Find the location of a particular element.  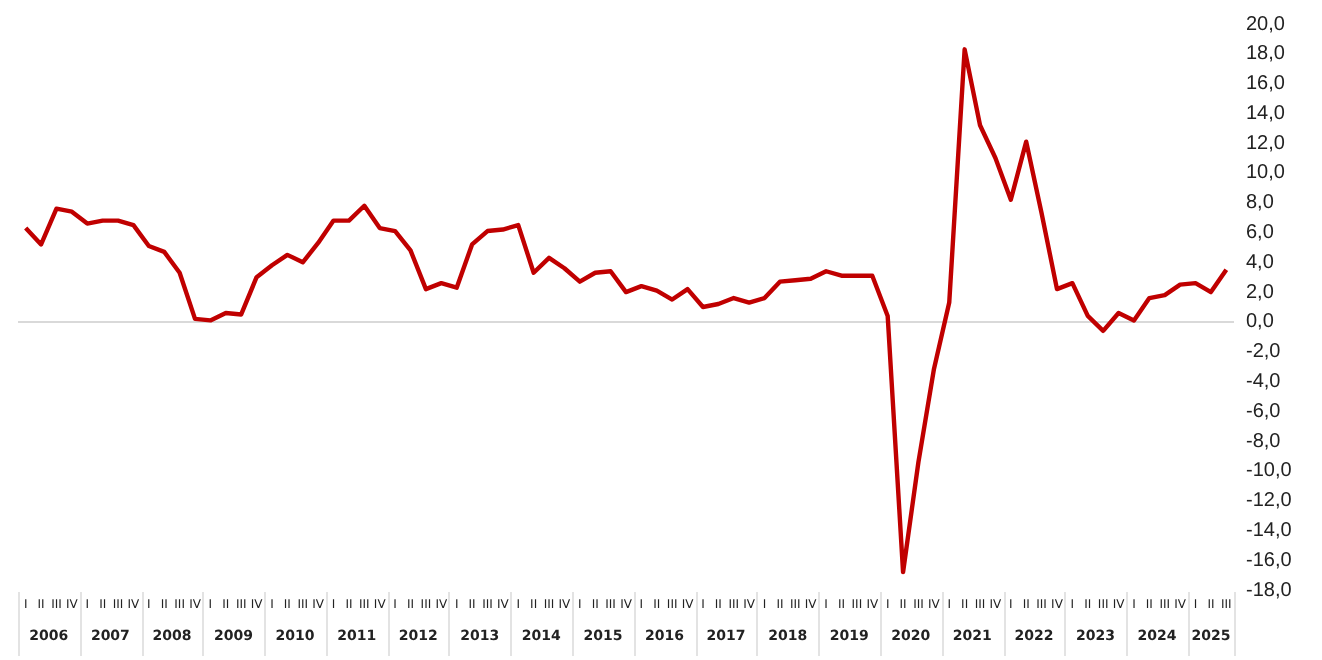

y-tick-label: -6,0 is located at coordinates (1264, 411).